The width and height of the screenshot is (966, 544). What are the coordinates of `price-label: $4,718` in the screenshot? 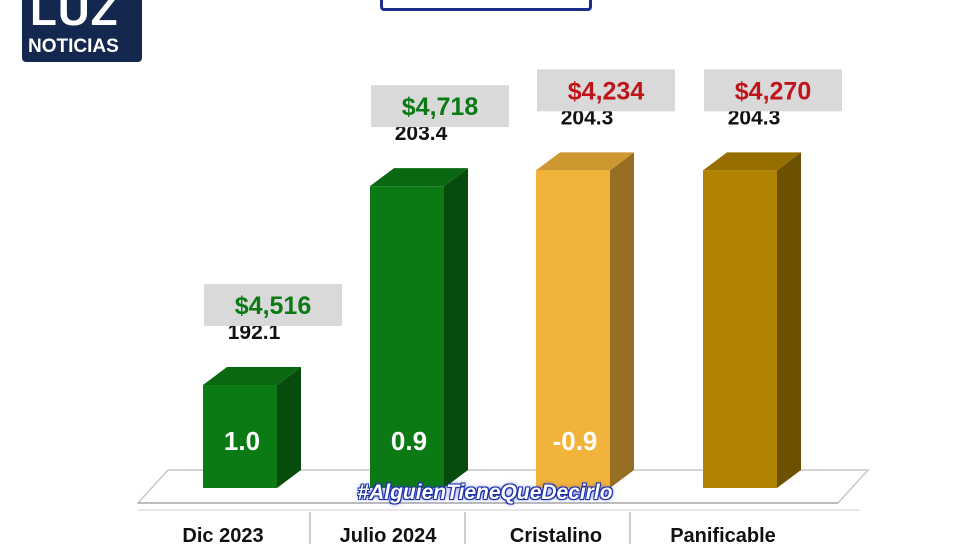 It's located at (440, 107).